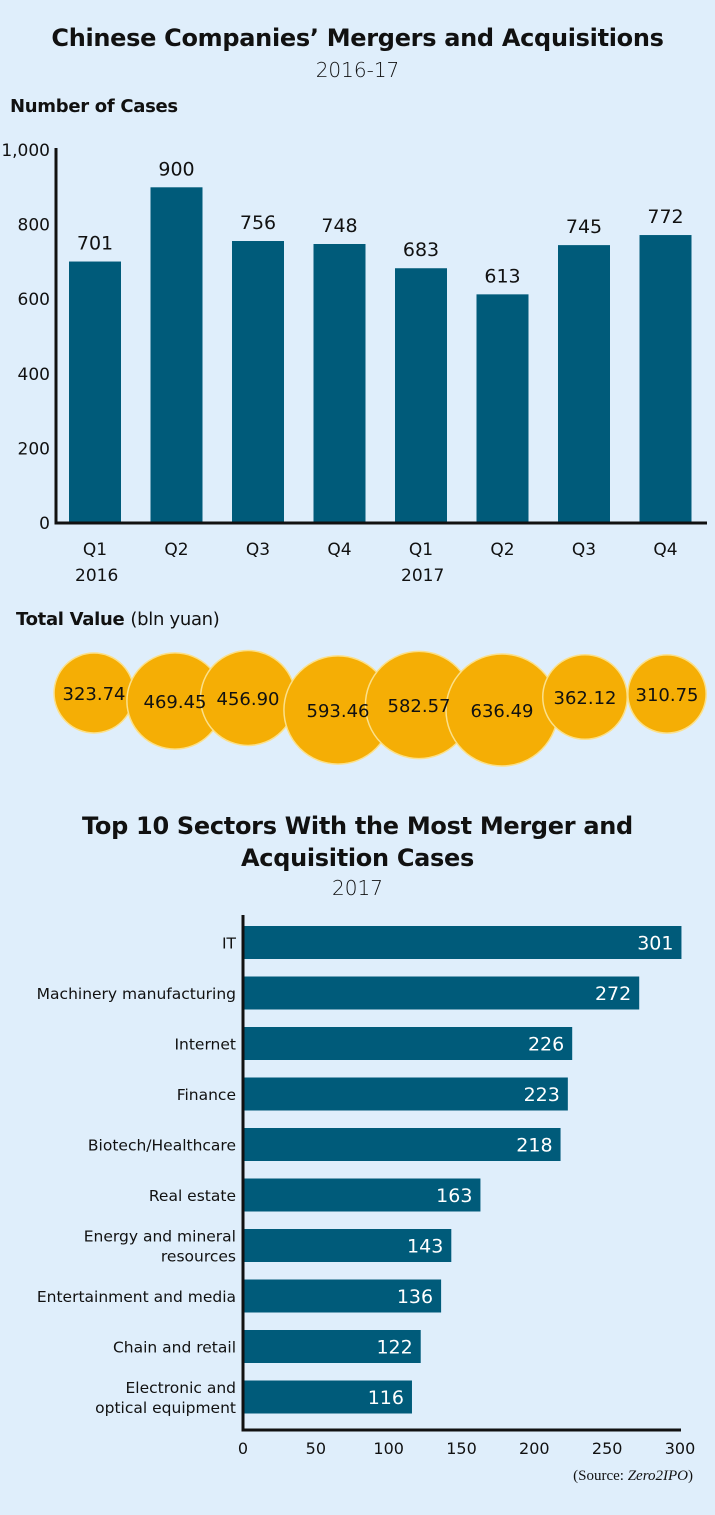 This screenshot has width=715, height=1515. I want to click on bubble-value-label: 636.49, so click(502, 711).